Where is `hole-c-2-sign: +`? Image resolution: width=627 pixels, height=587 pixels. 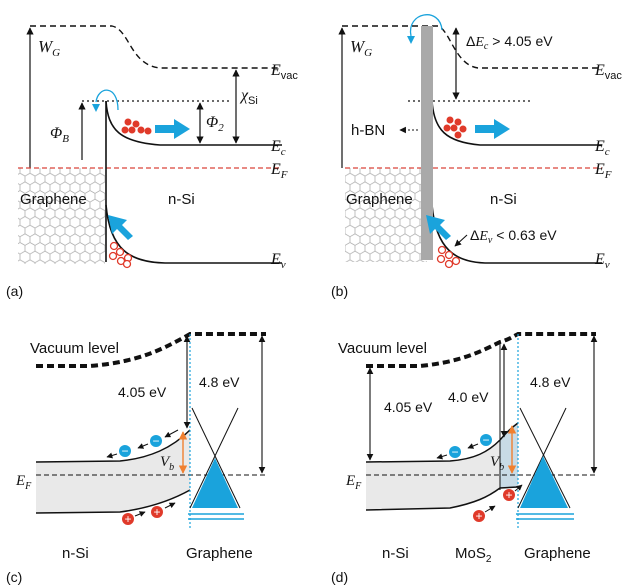
hole-c-2-sign: + is located at coordinates (156, 512).